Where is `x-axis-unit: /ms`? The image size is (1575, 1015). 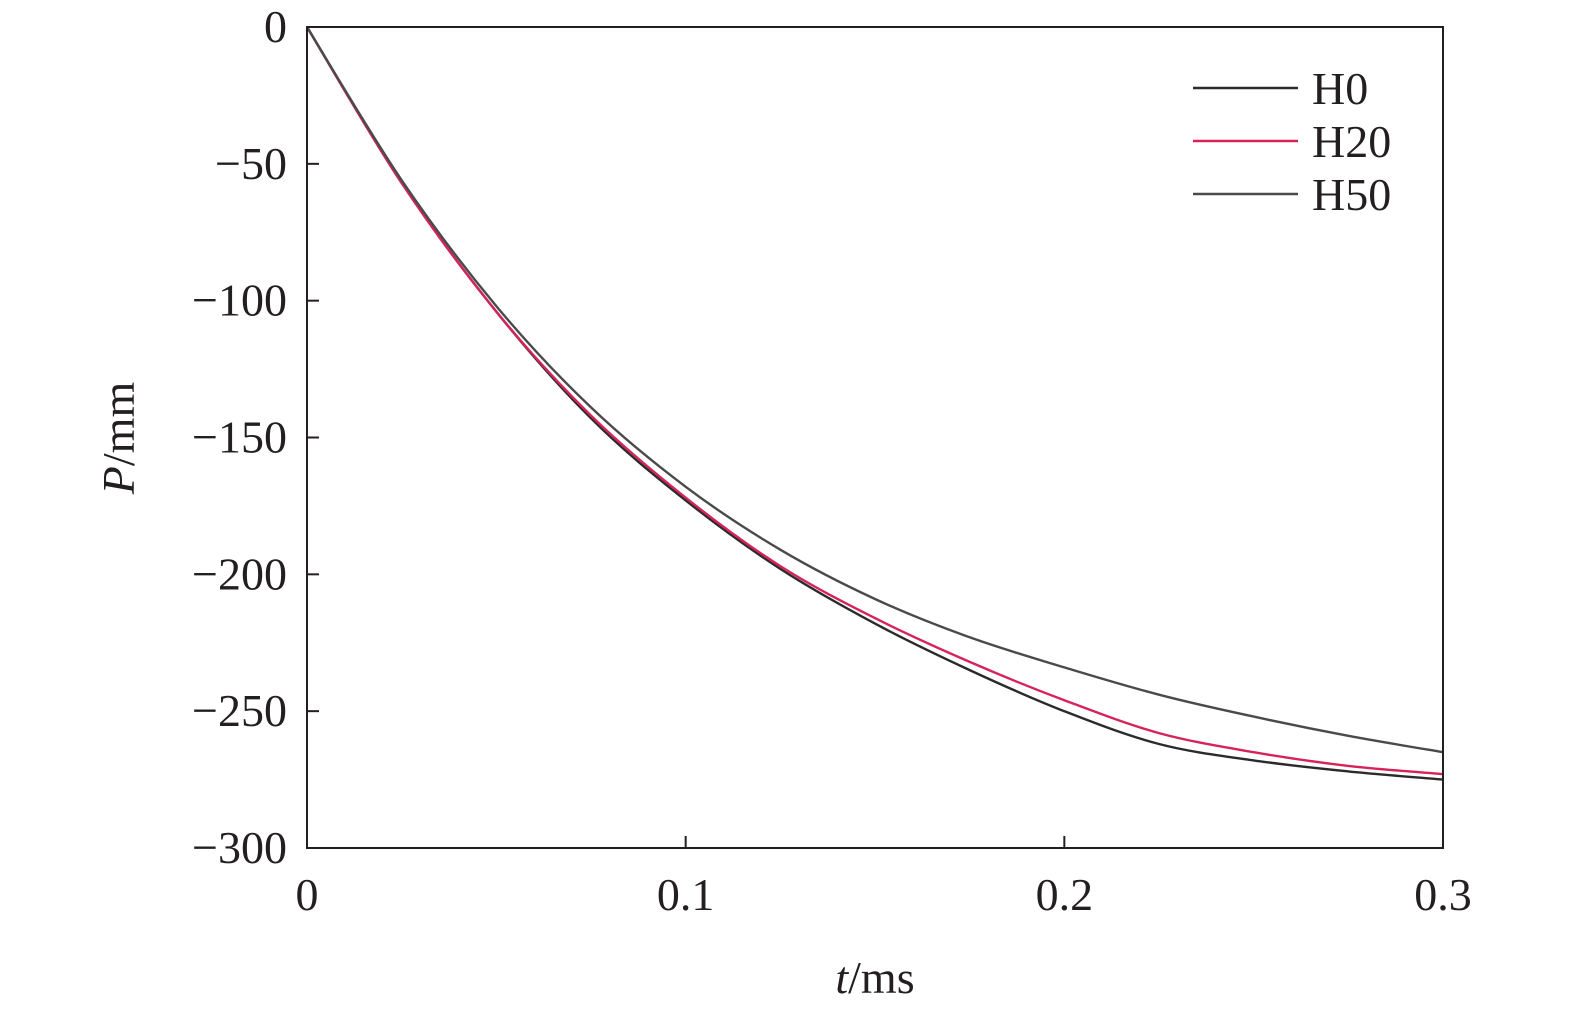
x-axis-unit: /ms is located at coordinates (881, 977).